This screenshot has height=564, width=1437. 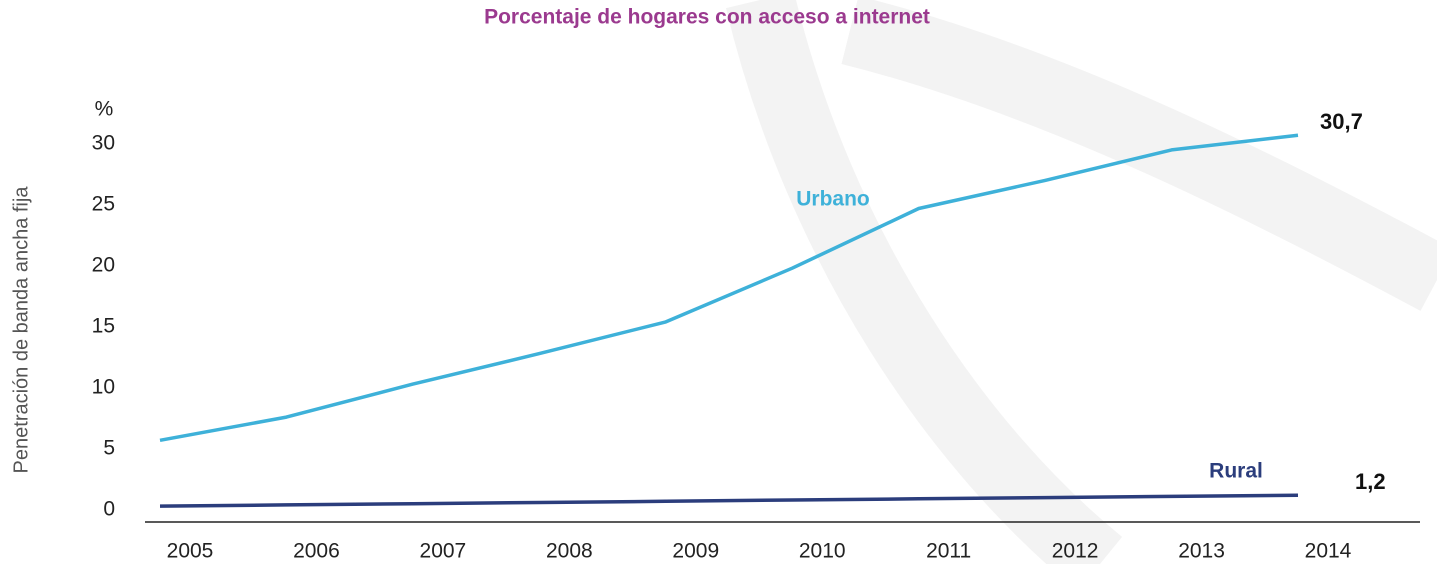 I want to click on value-label: 1,2, so click(x=1370, y=481).